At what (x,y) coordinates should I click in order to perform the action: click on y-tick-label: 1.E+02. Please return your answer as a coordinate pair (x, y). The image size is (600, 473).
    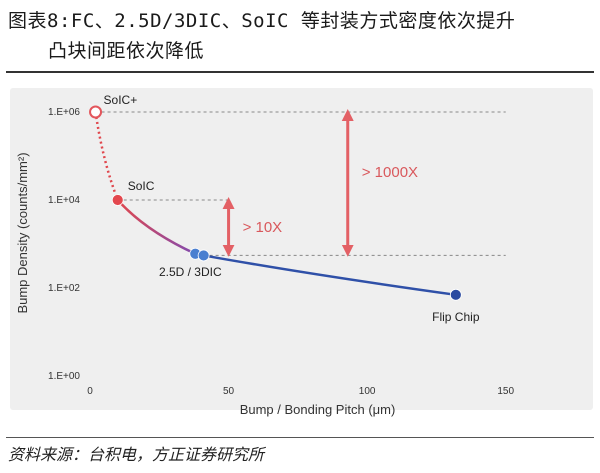
    Looking at the image, I should click on (64, 288).